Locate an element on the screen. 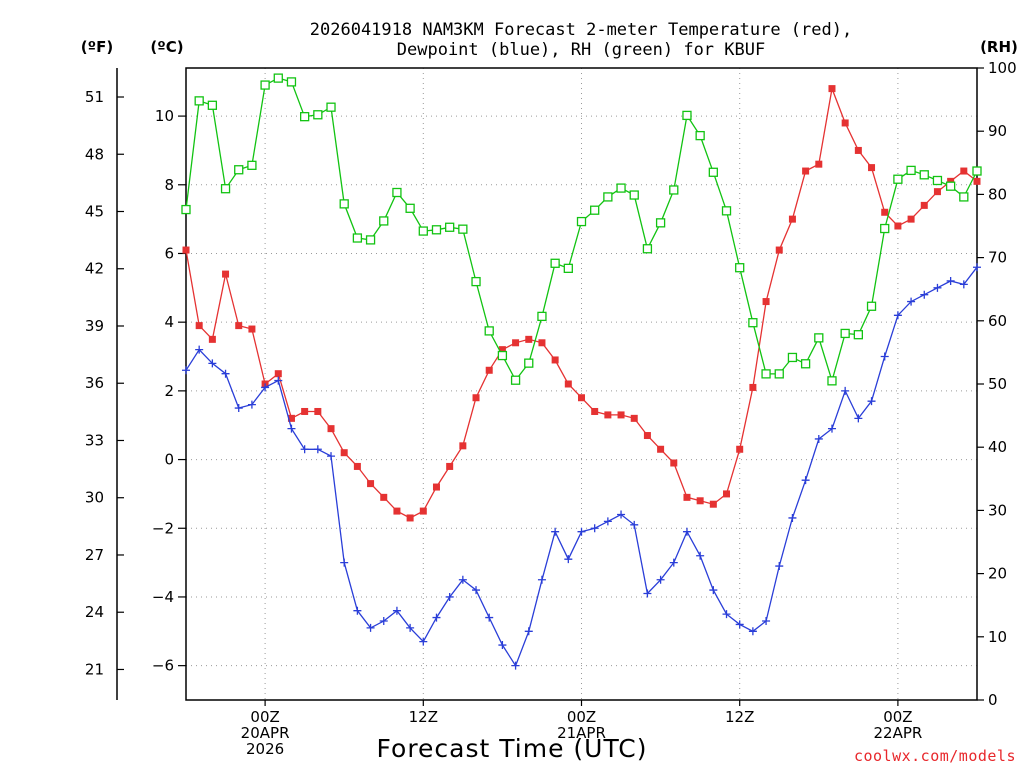  rh-tick-label: 0 is located at coordinates (993, 700).